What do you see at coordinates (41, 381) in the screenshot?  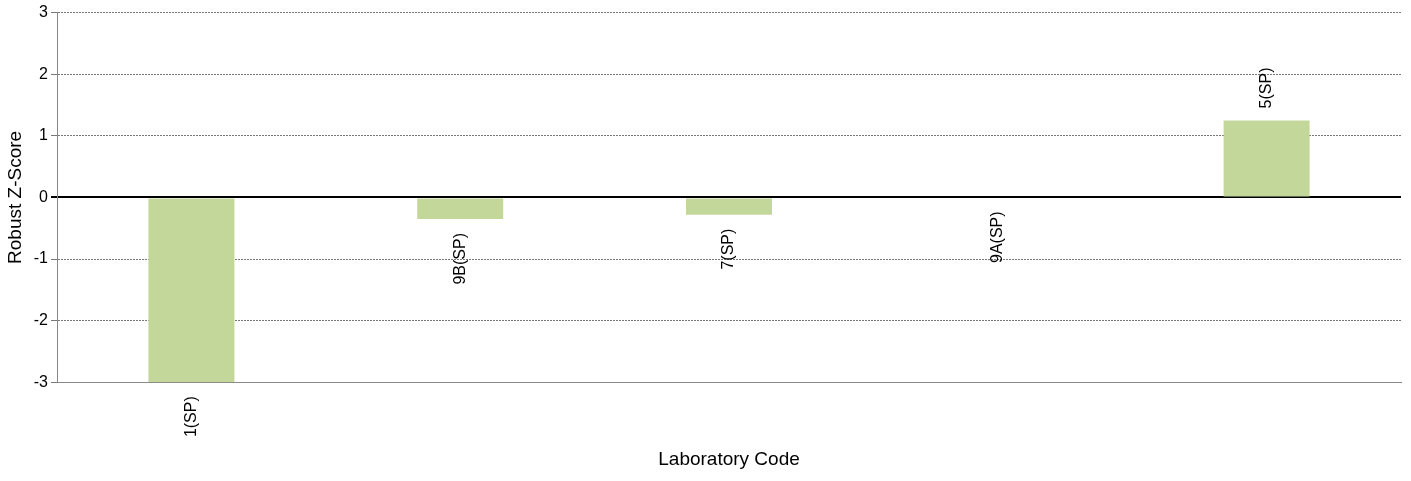 I see `y-tick-label: -3` at bounding box center [41, 381].